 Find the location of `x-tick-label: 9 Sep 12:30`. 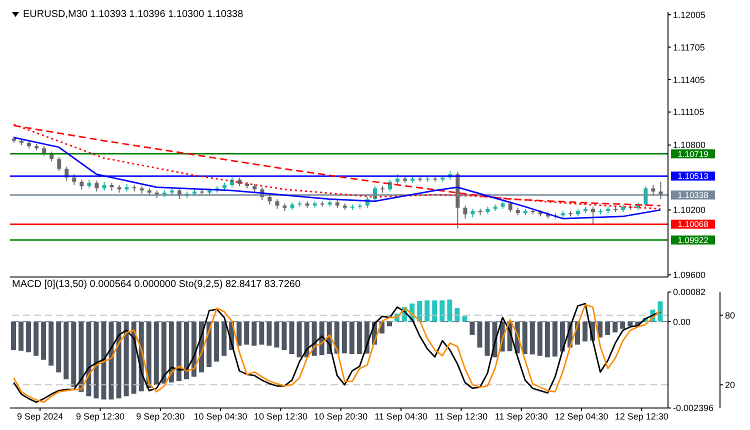

x-tick-label: 9 Sep 12:30 is located at coordinates (100, 416).